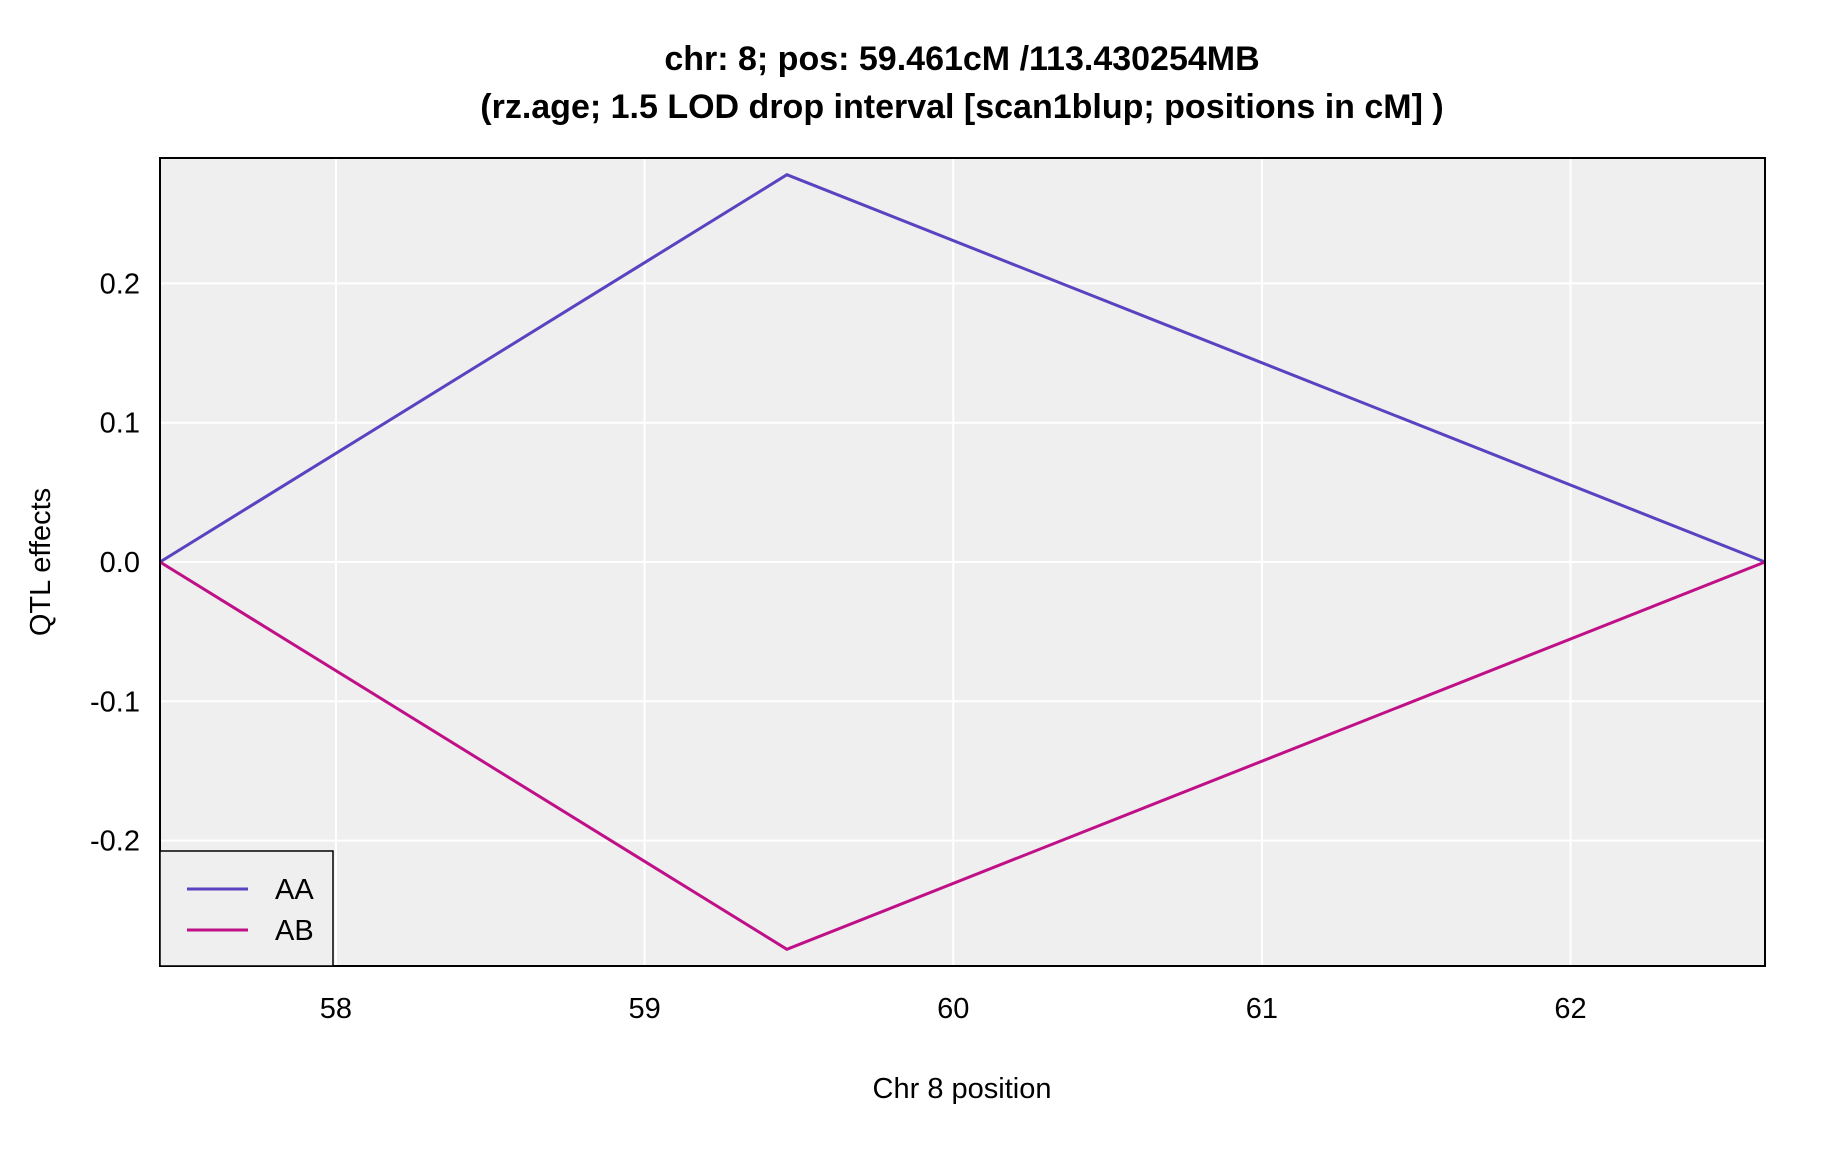 Image resolution: width=1824 pixels, height=1152 pixels. I want to click on y-tick-label: -0.1, so click(115, 702).